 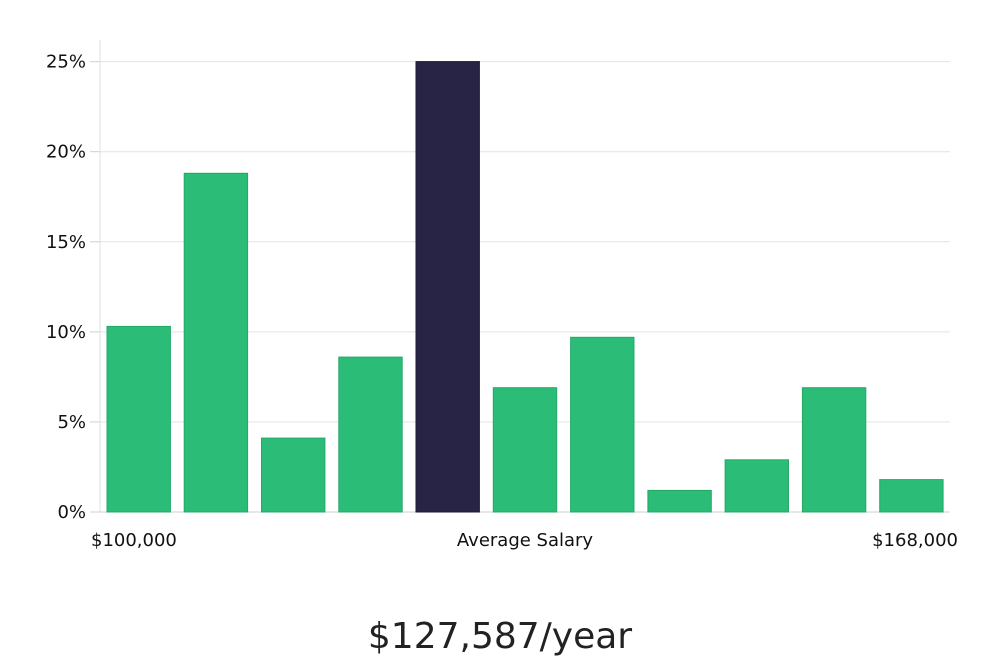 What do you see at coordinates (66, 332) in the screenshot?
I see `y-tick-label: 10%` at bounding box center [66, 332].